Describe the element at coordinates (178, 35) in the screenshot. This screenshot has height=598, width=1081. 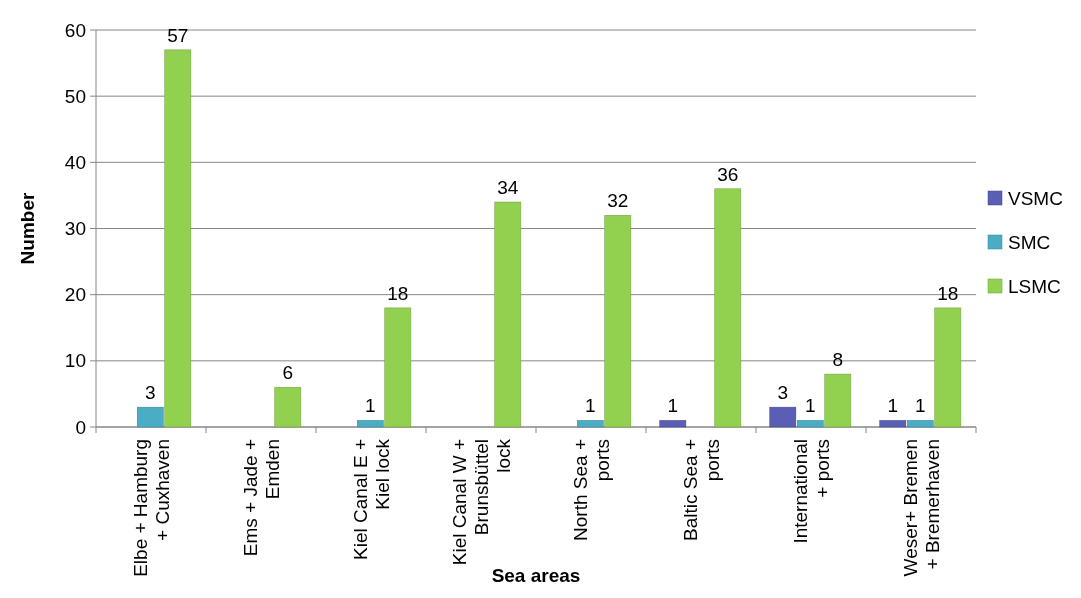
I see `data-label: 57` at that location.